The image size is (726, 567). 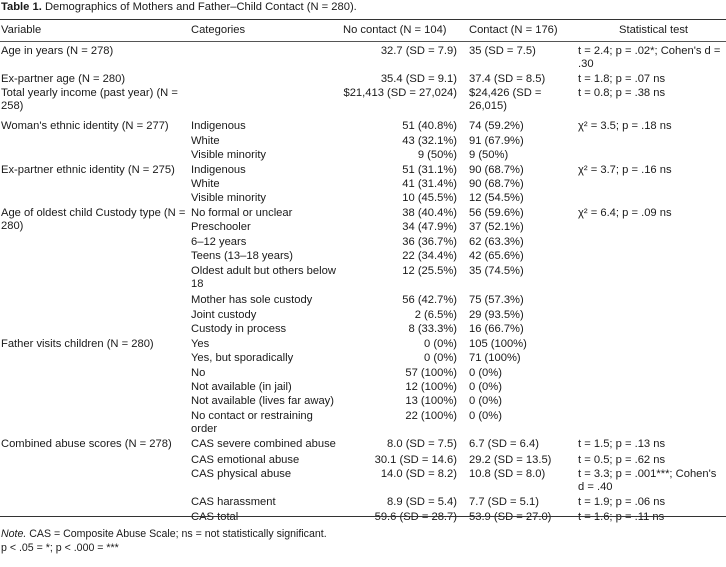 I want to click on row-no-contact: 8.0 (SD = 7.5), so click(x=422, y=444).